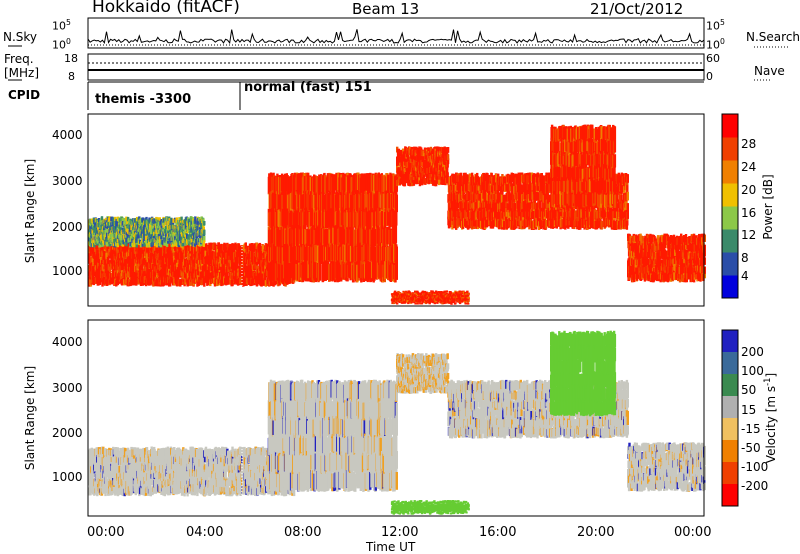 The height and width of the screenshot is (554, 800). I want to click on xtick-16: 16:00, so click(498, 532).